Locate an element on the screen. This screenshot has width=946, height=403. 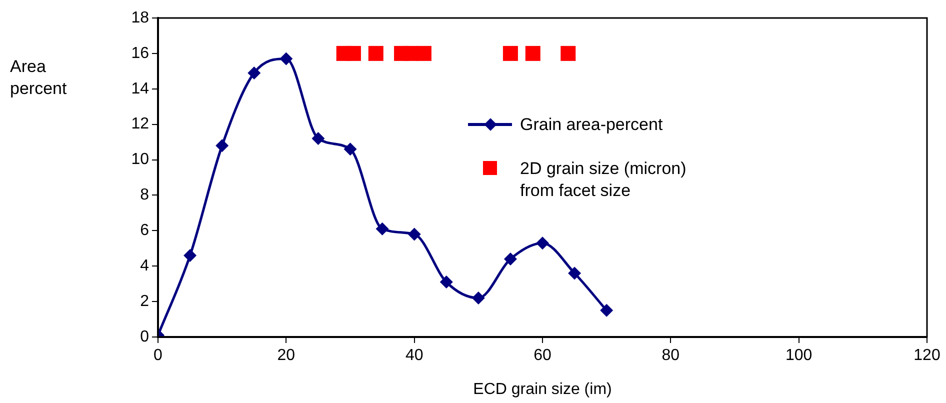
y-tick-label: 2 is located at coordinates (145, 301).